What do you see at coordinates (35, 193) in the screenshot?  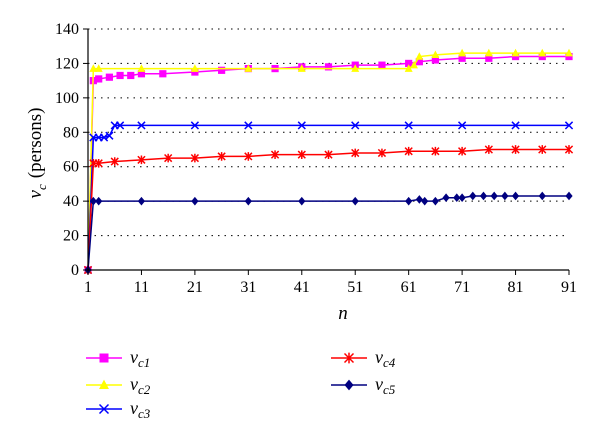 I see `y-axis-var: v` at bounding box center [35, 193].